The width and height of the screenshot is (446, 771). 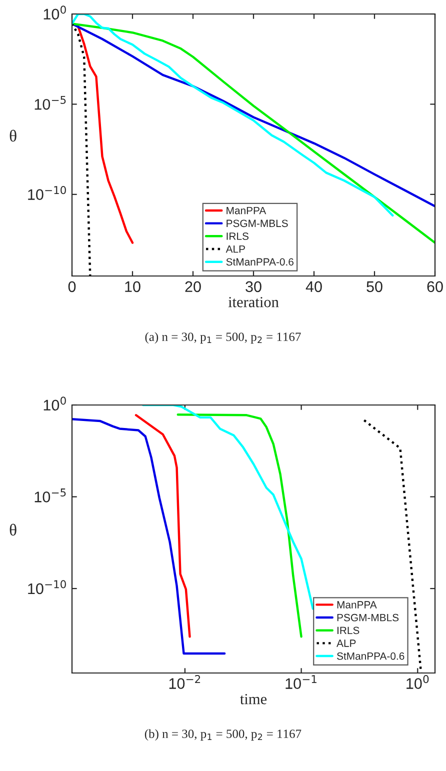 What do you see at coordinates (132, 286) in the screenshot?
I see `x-tick-label: 10` at bounding box center [132, 286].